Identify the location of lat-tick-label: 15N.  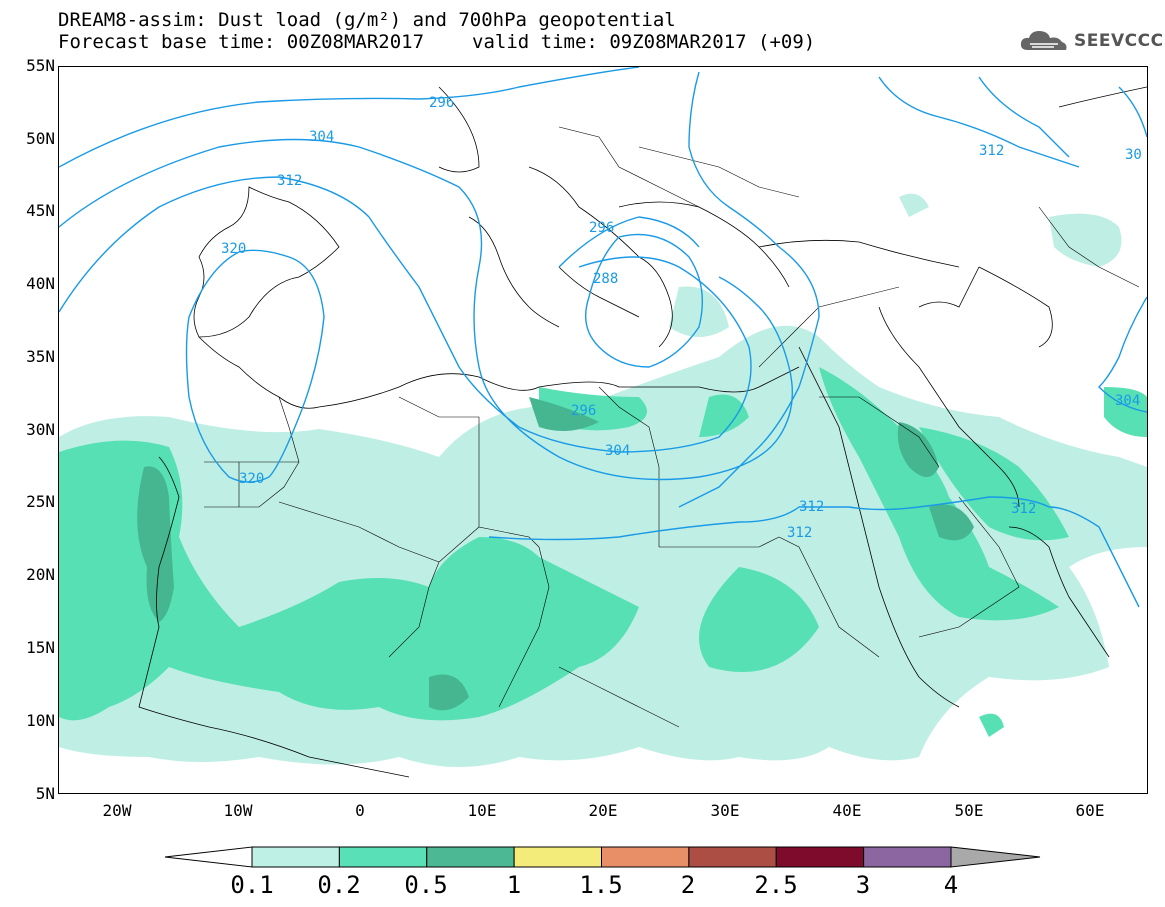
(40, 647).